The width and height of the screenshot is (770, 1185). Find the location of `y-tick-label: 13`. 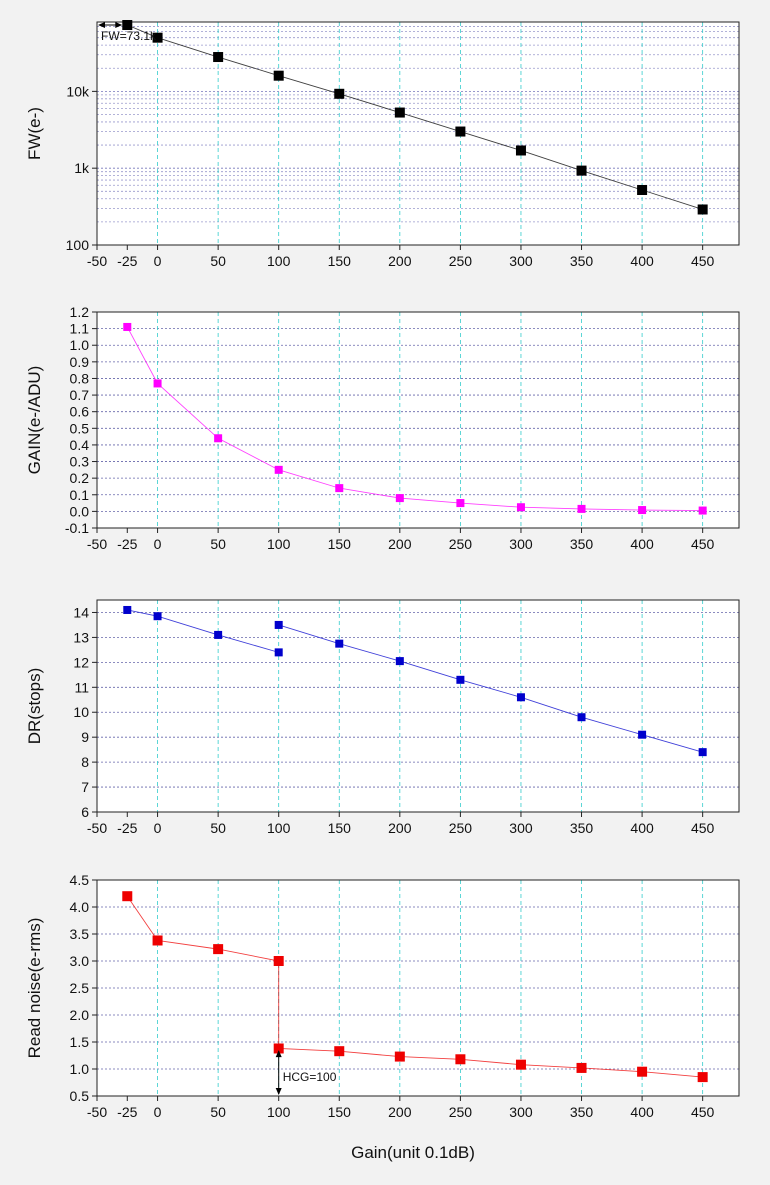

y-tick-label: 13 is located at coordinates (81, 637).